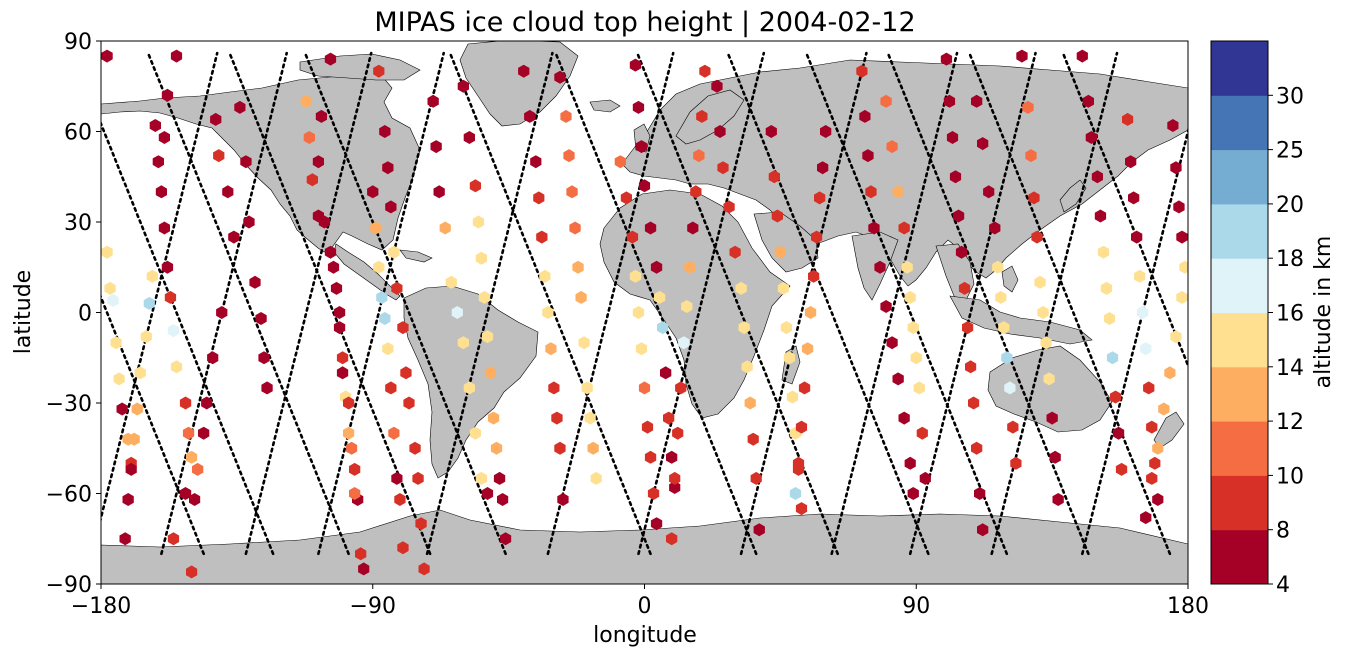  Describe the element at coordinates (1283, 531) in the screenshot. I see `colorbar-tick-label: 8` at that location.